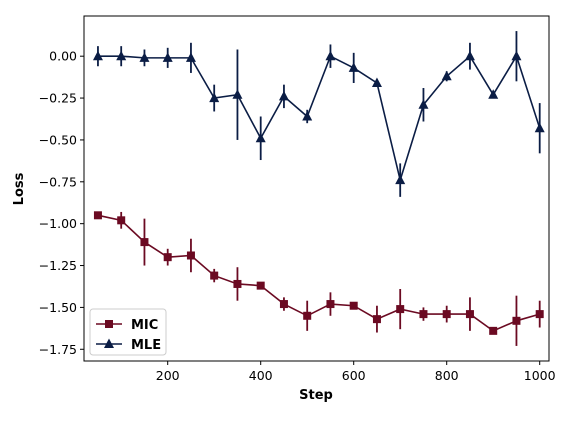 The height and width of the screenshot is (421, 567). I want to click on mic-legend-label: MIC, so click(144, 325).